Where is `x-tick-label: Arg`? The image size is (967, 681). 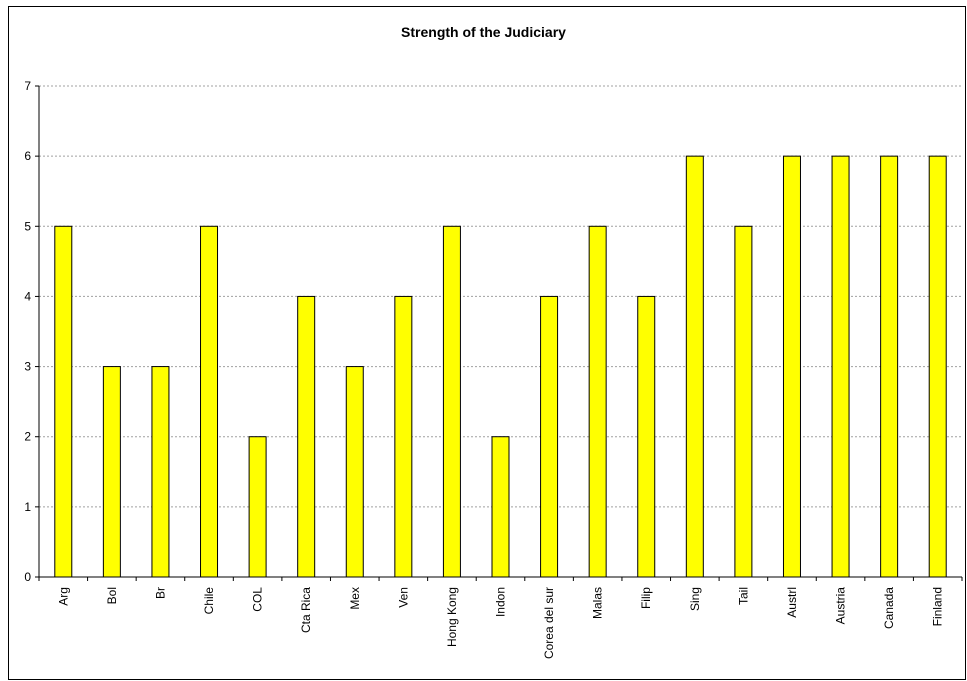
x-tick-label: Arg is located at coordinates (63, 596).